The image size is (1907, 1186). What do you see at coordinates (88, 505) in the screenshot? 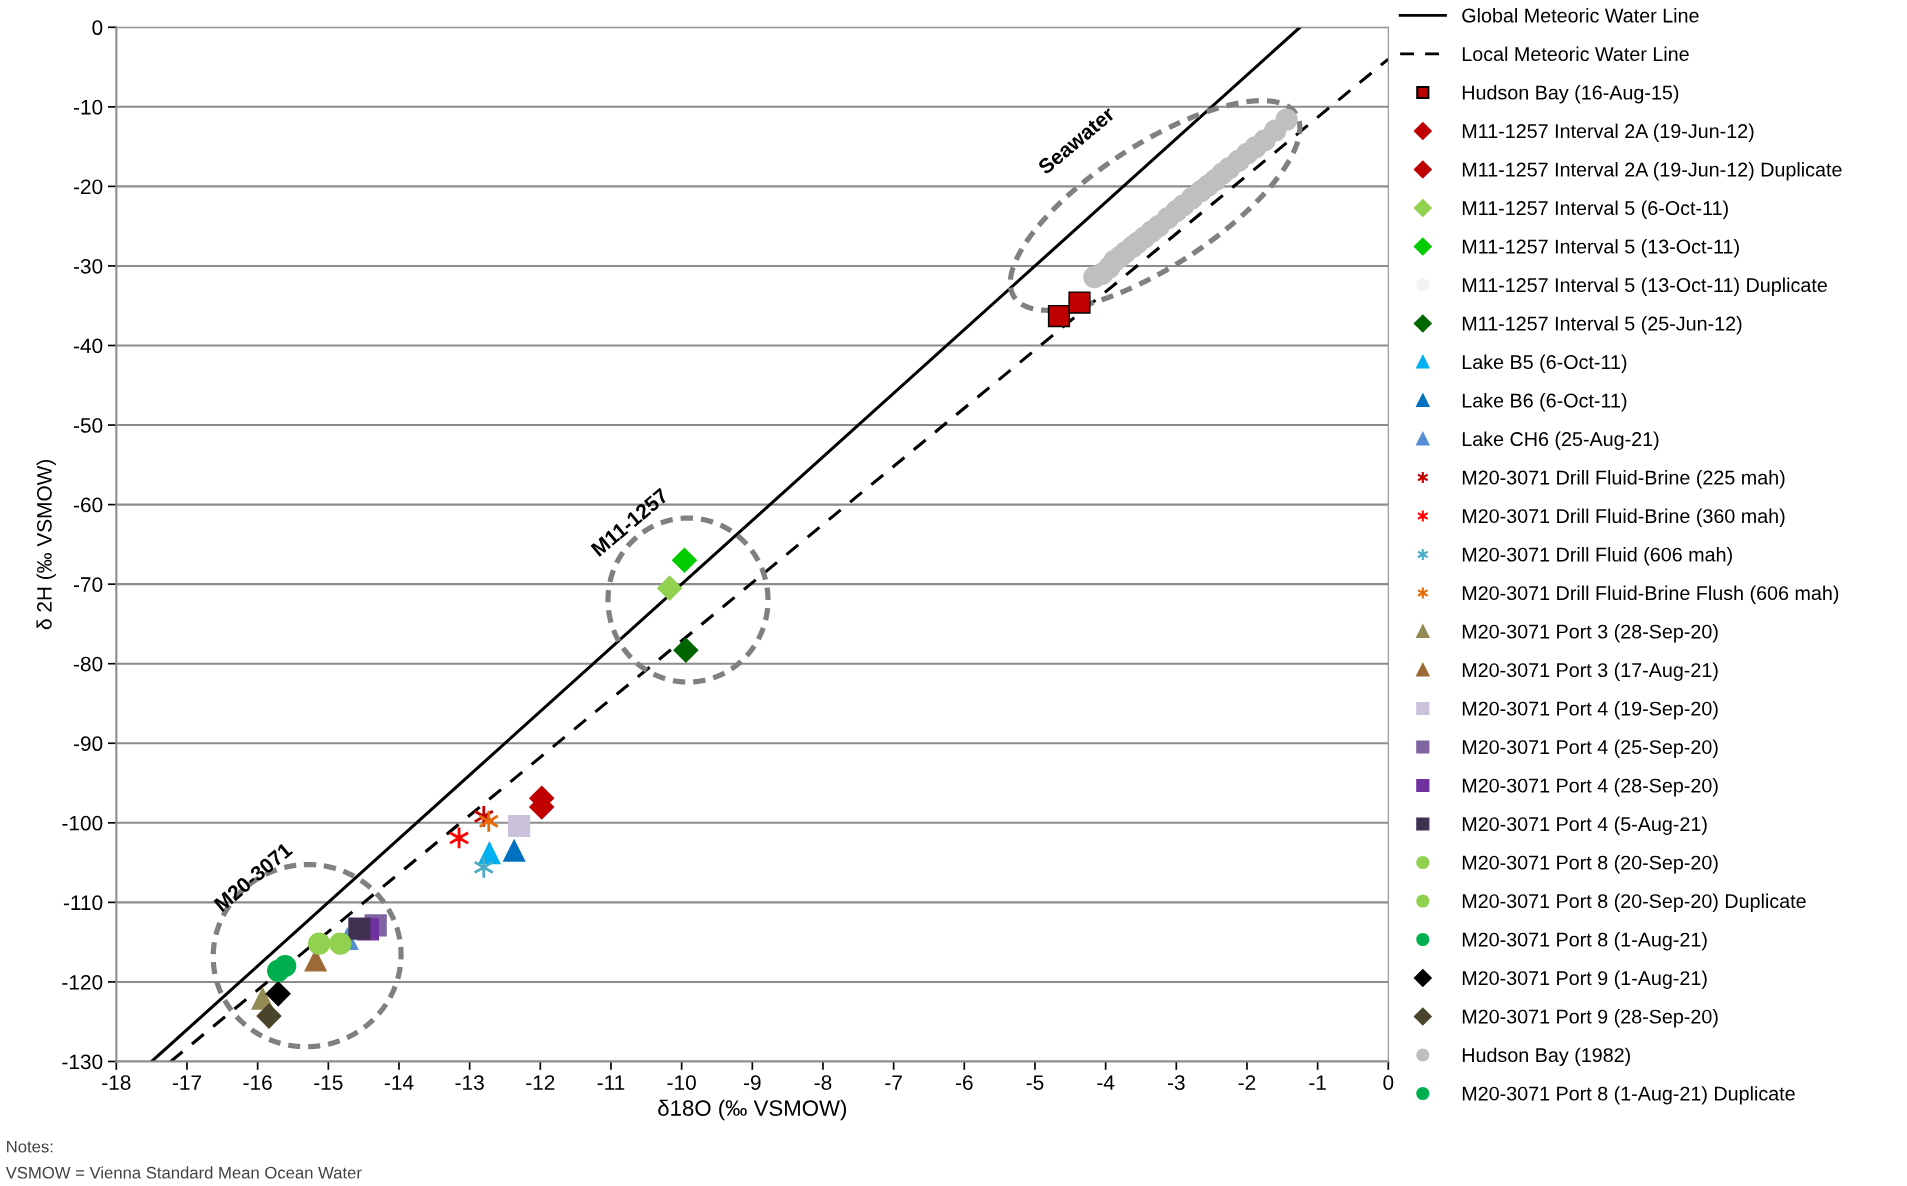
I see `y-tick-label: -60` at bounding box center [88, 505].